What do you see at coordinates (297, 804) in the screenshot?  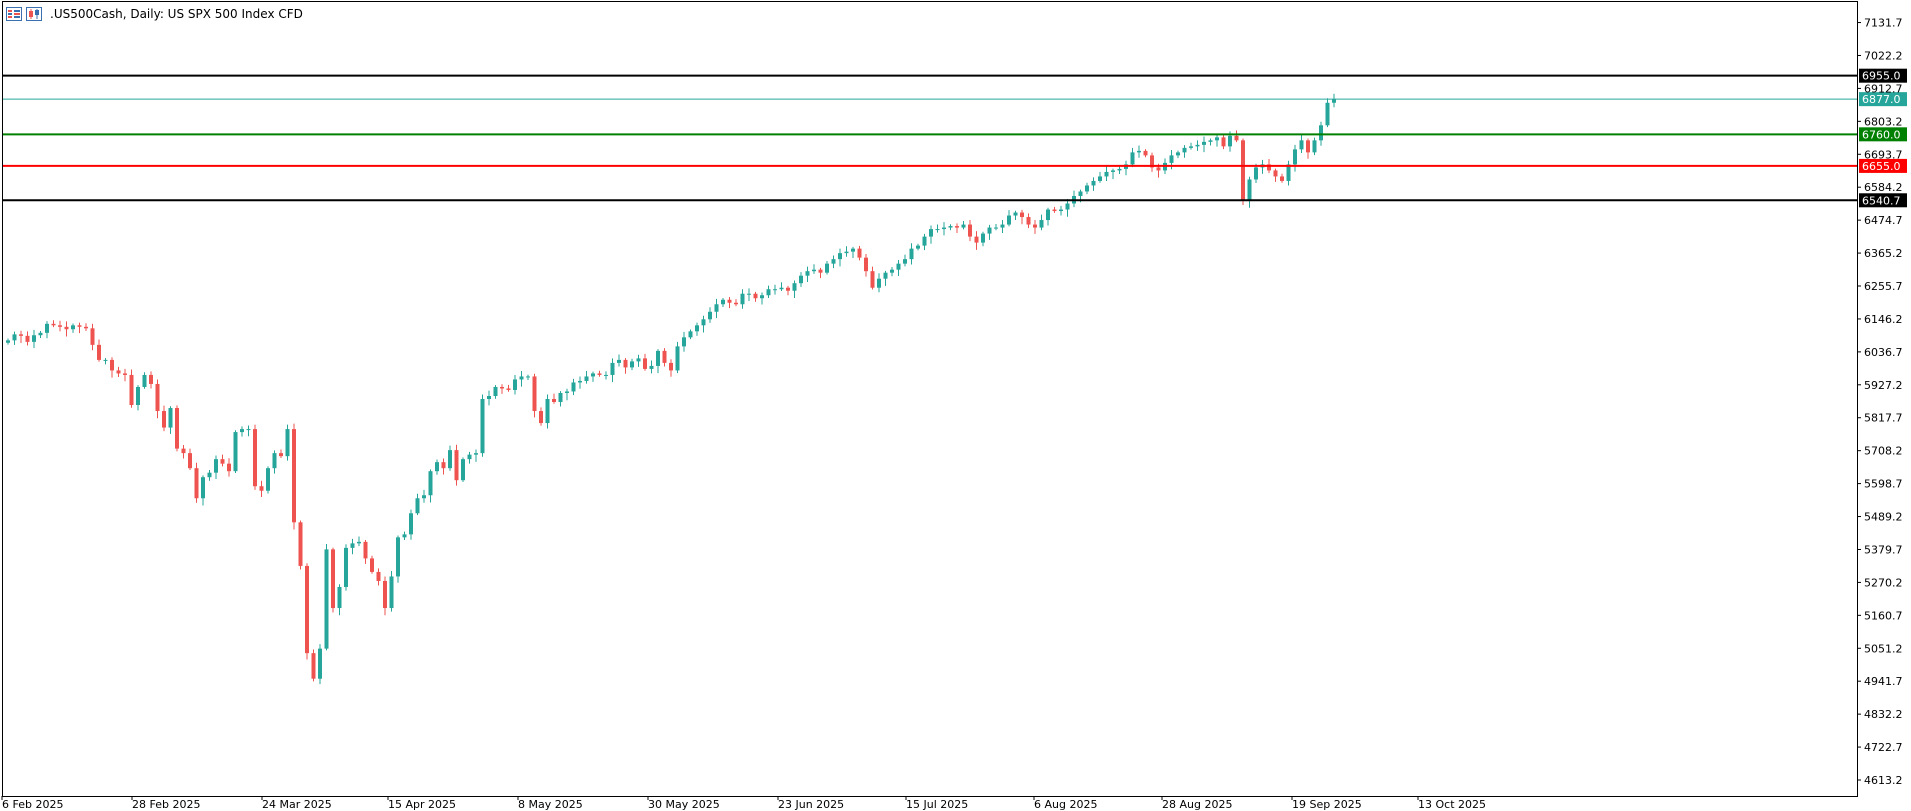 I see `x-tick-label: 24 Mar 2025` at bounding box center [297, 804].